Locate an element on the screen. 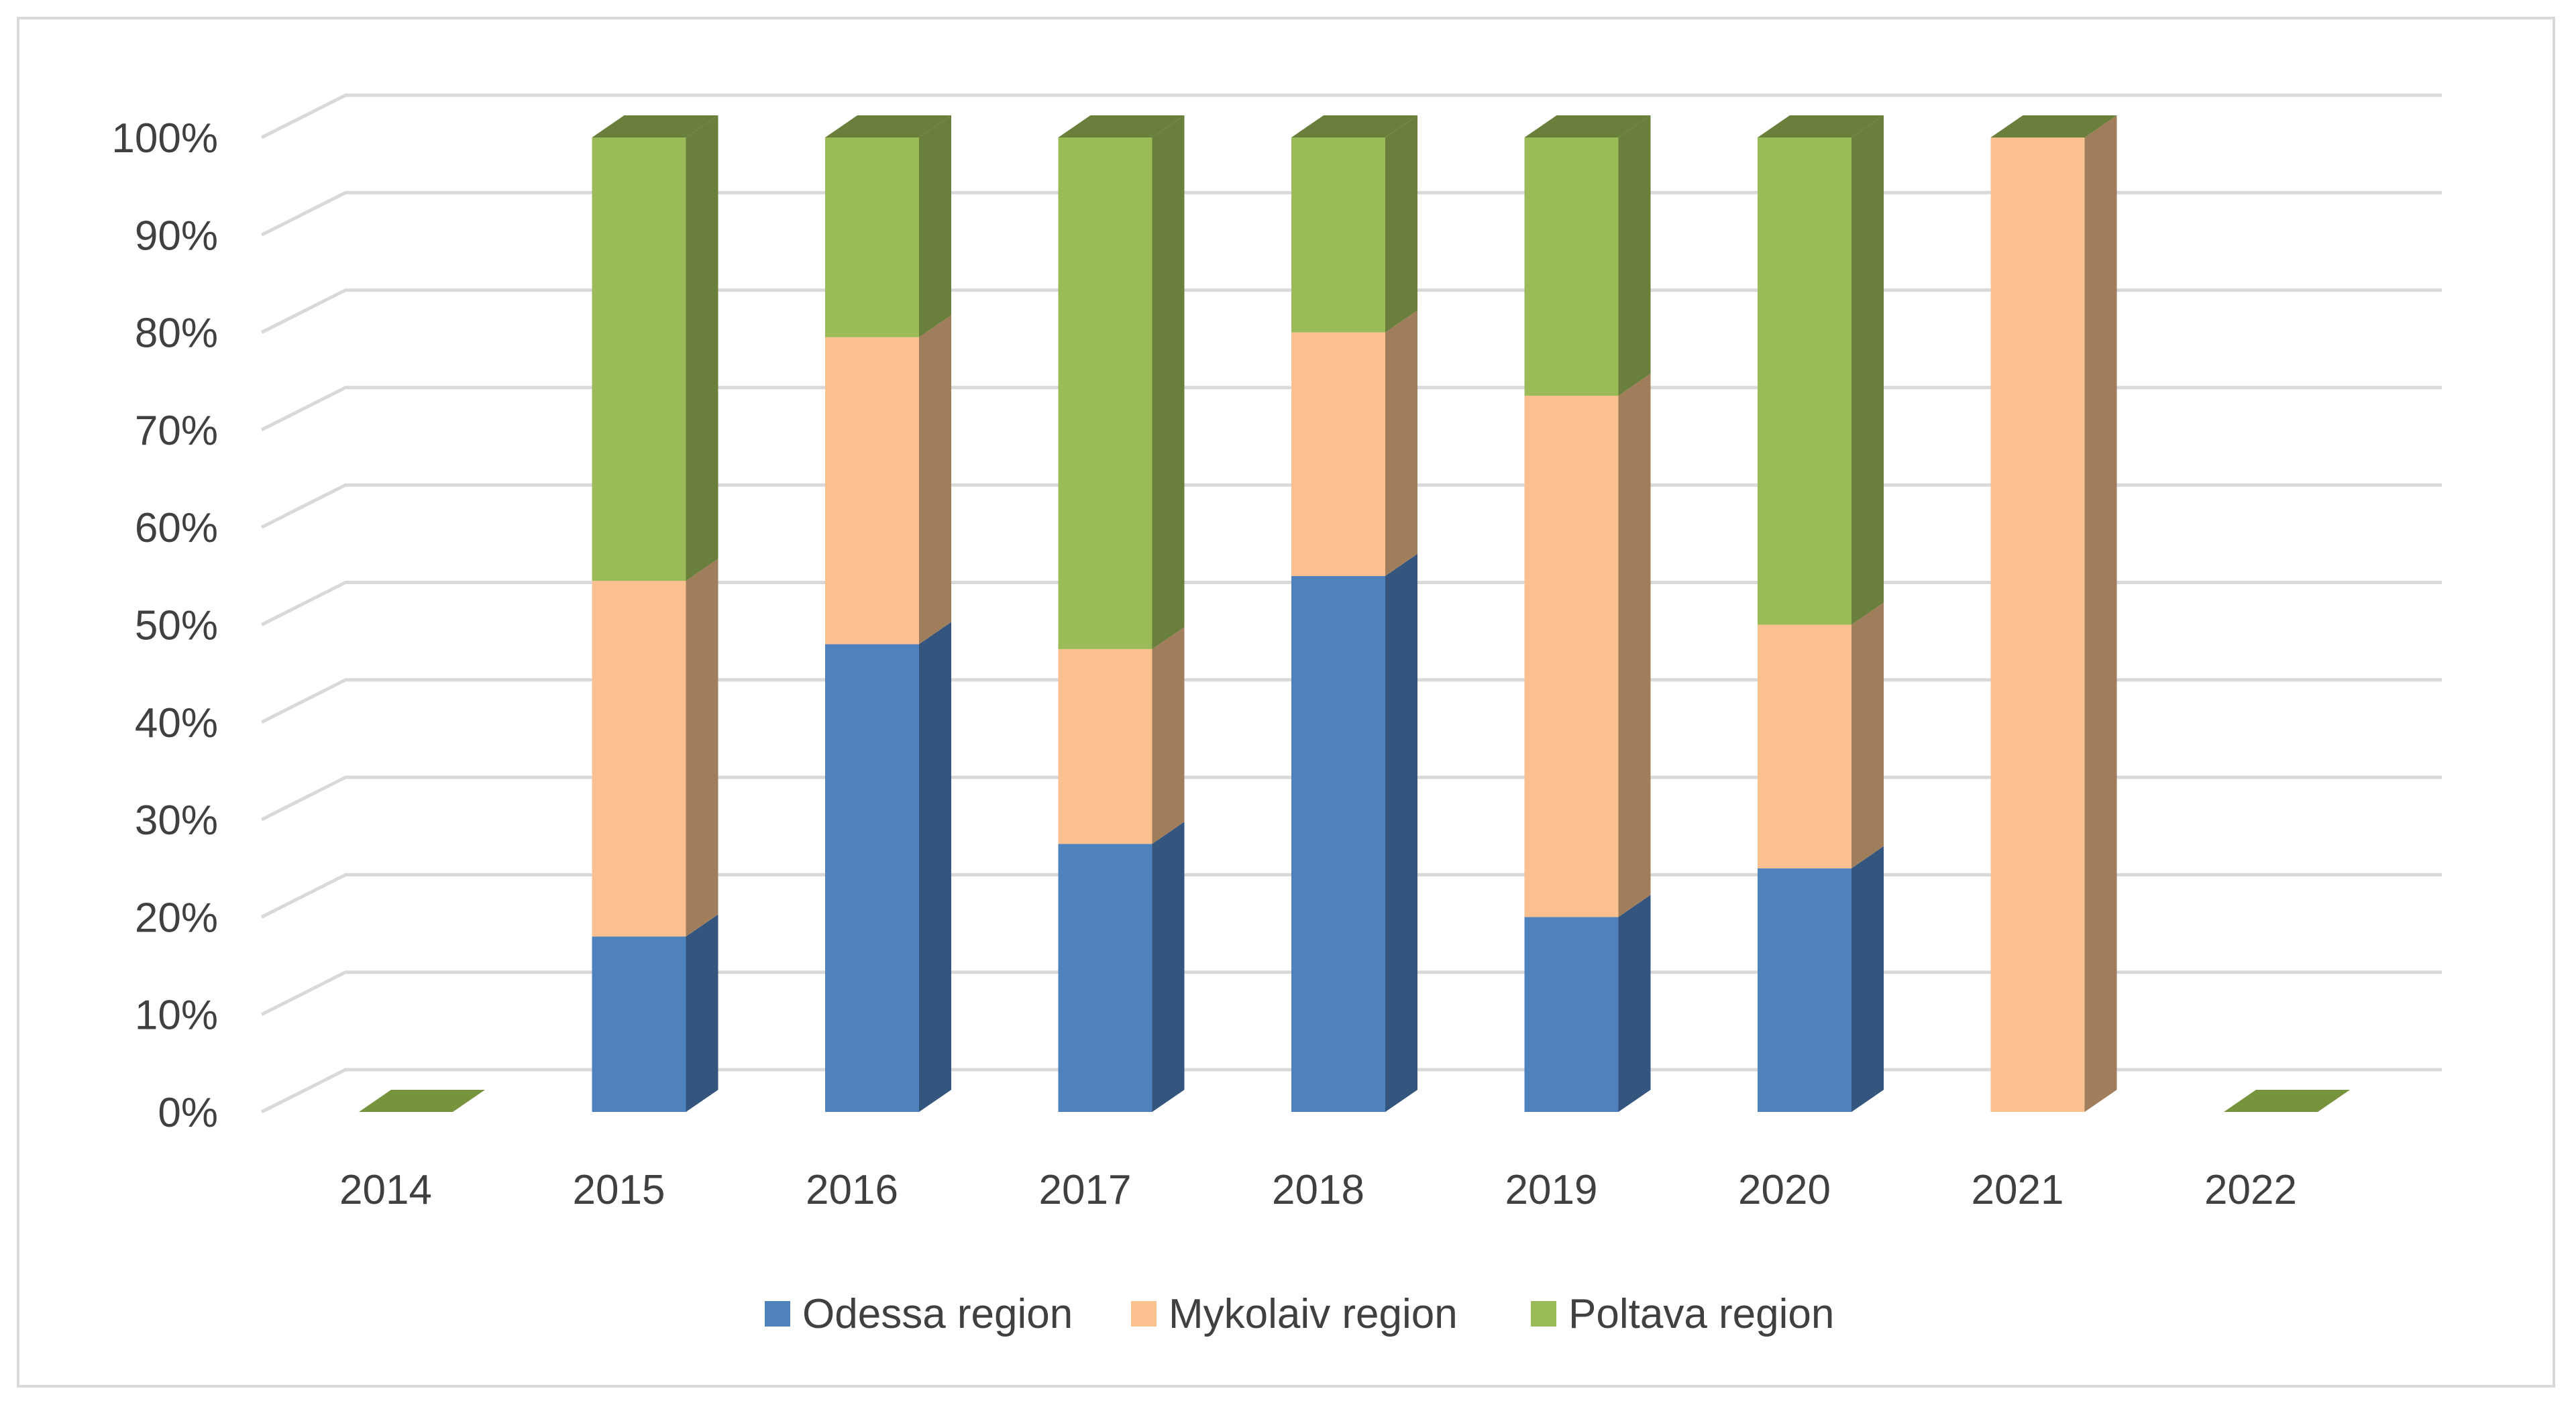 The image size is (2576, 1405). y-axis-ticks: 0% 10% 20% 30% 40% 50% 60% 70% 80% 90% 100% is located at coordinates (164, 625).